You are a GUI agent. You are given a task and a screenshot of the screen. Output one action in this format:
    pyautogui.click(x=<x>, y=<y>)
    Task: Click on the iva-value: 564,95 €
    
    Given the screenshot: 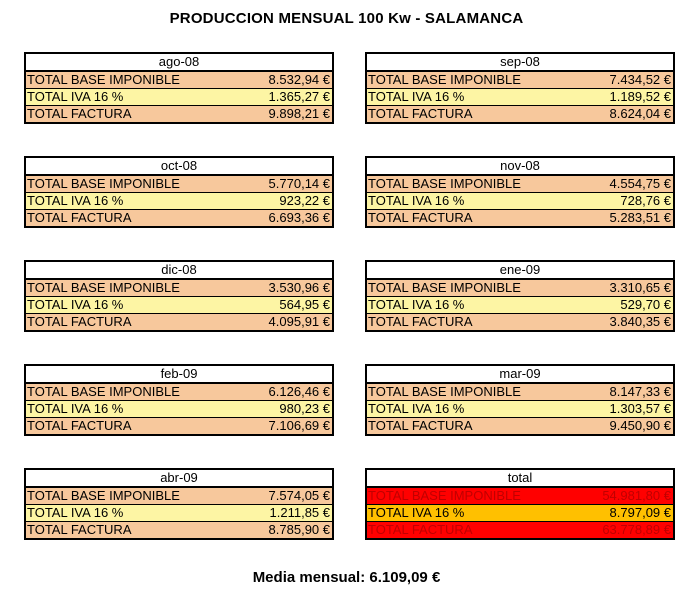 What is the action you would take?
    pyautogui.click(x=304, y=304)
    